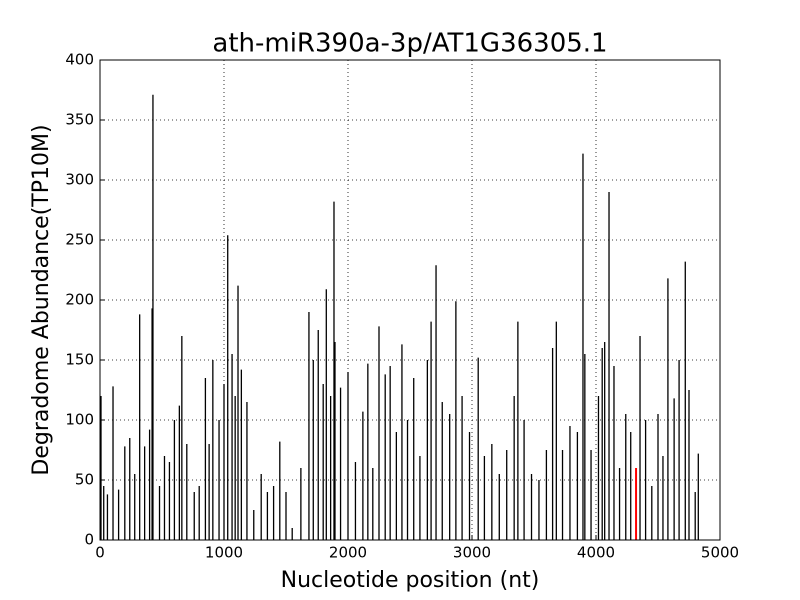 The height and width of the screenshot is (600, 800). Describe the element at coordinates (720, 553) in the screenshot. I see `x-tick-label: 5000` at that location.